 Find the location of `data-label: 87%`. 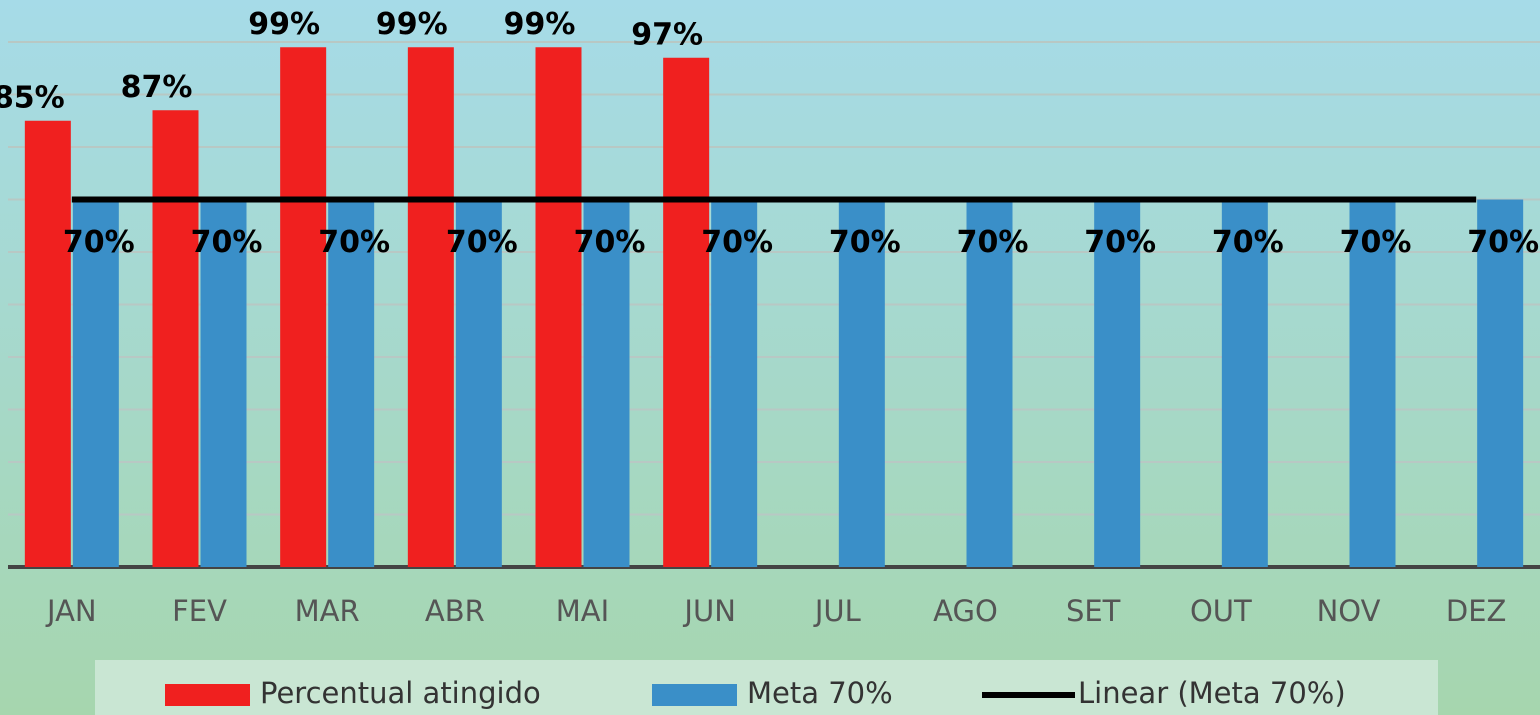

data-label: 87% is located at coordinates (157, 87).